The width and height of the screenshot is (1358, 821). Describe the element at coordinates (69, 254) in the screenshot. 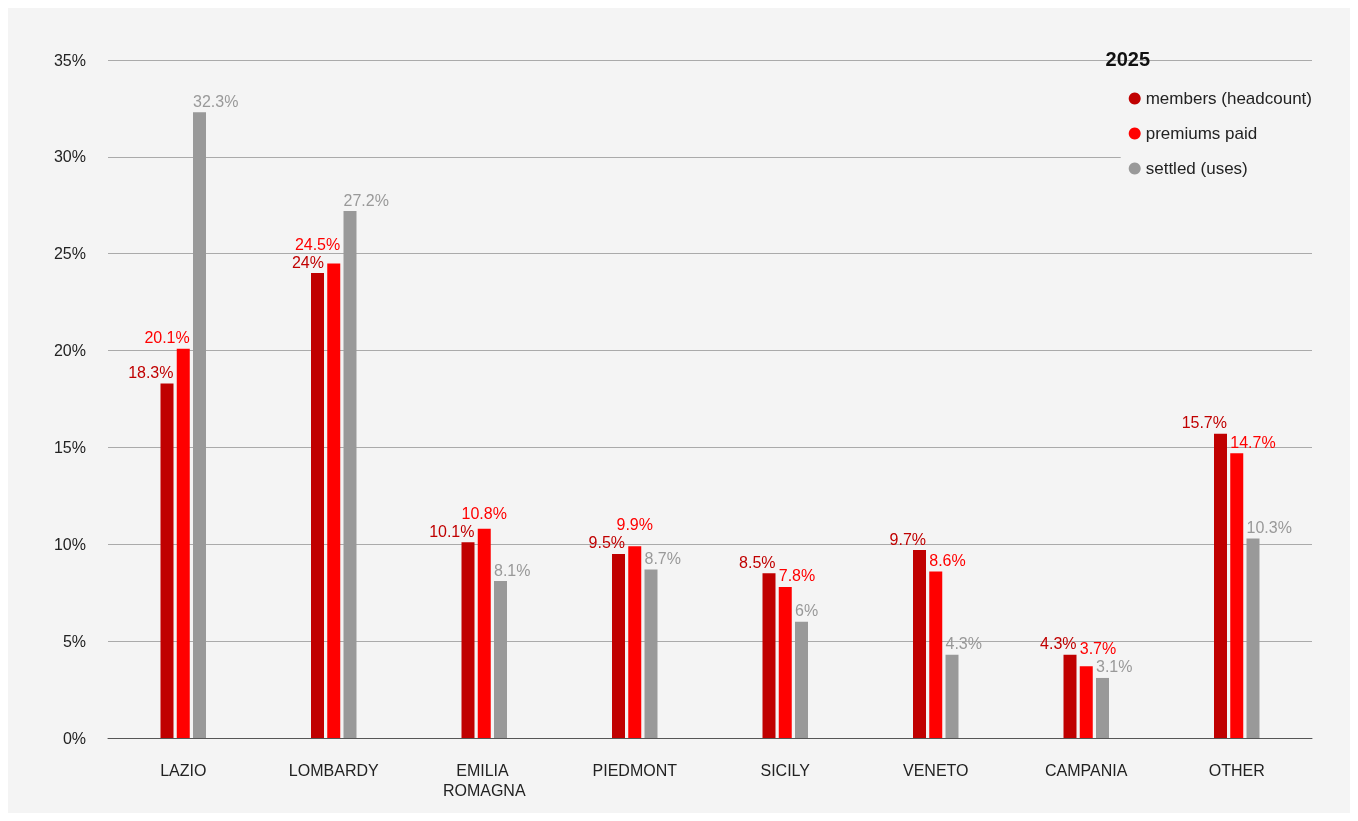

I see `y-tick-label: 25%` at that location.